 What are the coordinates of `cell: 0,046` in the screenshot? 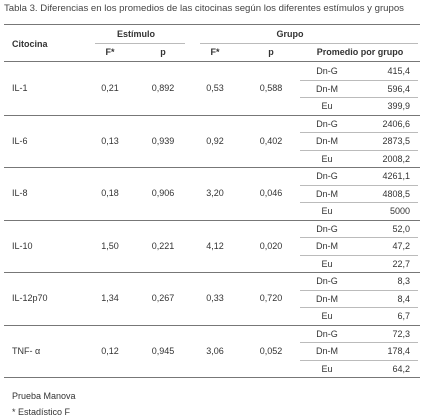 It's located at (271, 193).